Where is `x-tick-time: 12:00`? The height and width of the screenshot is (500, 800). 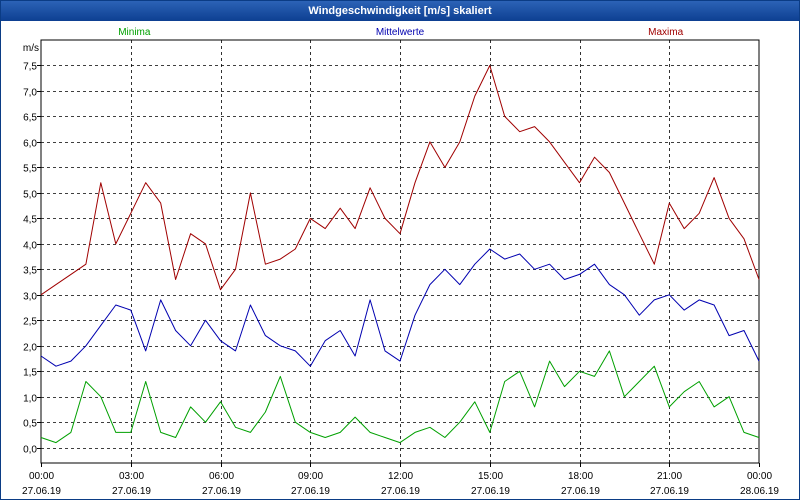
x-tick-time: 12:00 is located at coordinates (400, 476).